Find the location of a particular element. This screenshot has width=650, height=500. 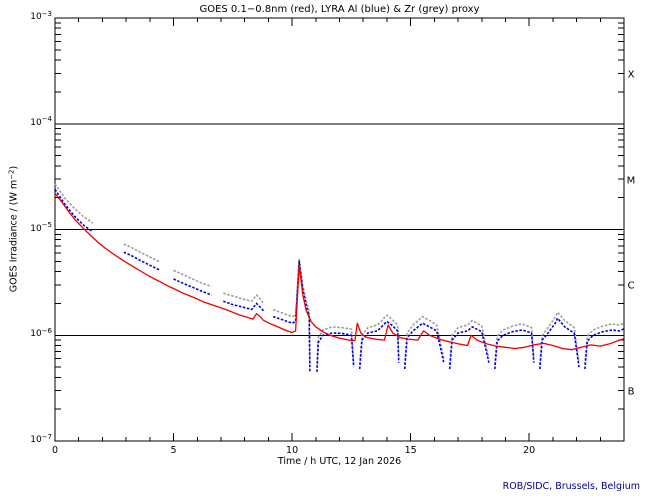

flare-class-label-b: B is located at coordinates (631, 392).